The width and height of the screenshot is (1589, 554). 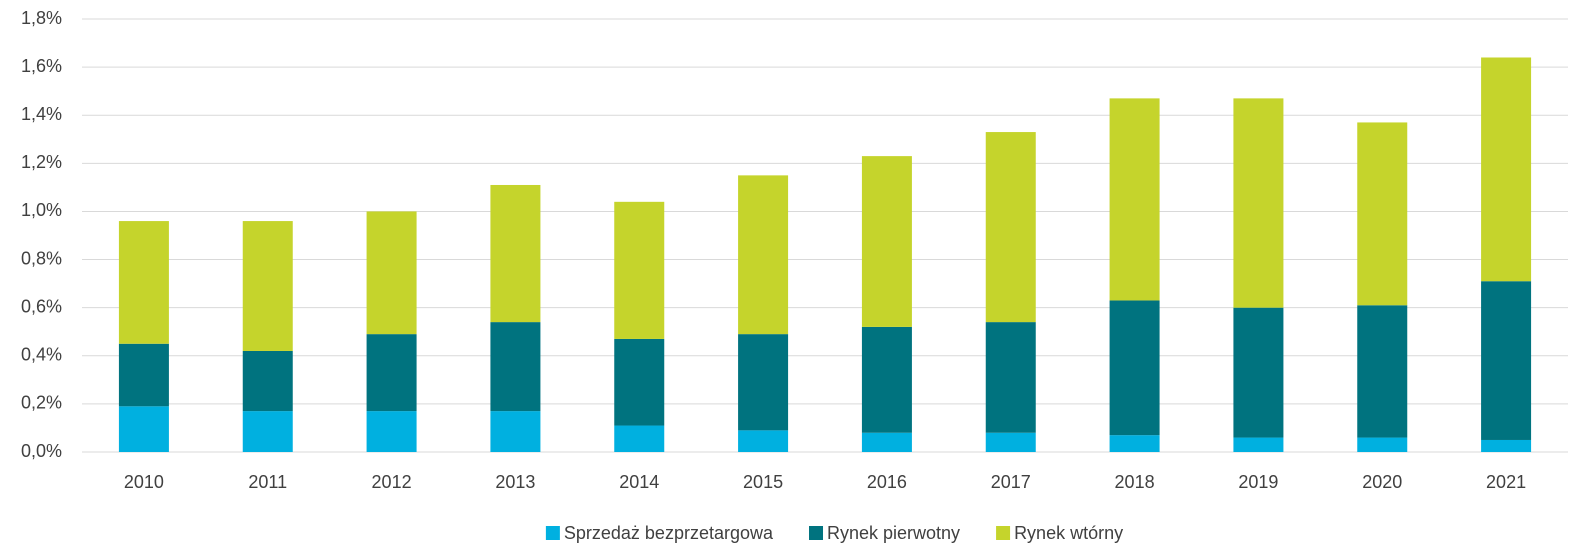 What do you see at coordinates (41, 114) in the screenshot?
I see `y-tick-label: 1,4%` at bounding box center [41, 114].